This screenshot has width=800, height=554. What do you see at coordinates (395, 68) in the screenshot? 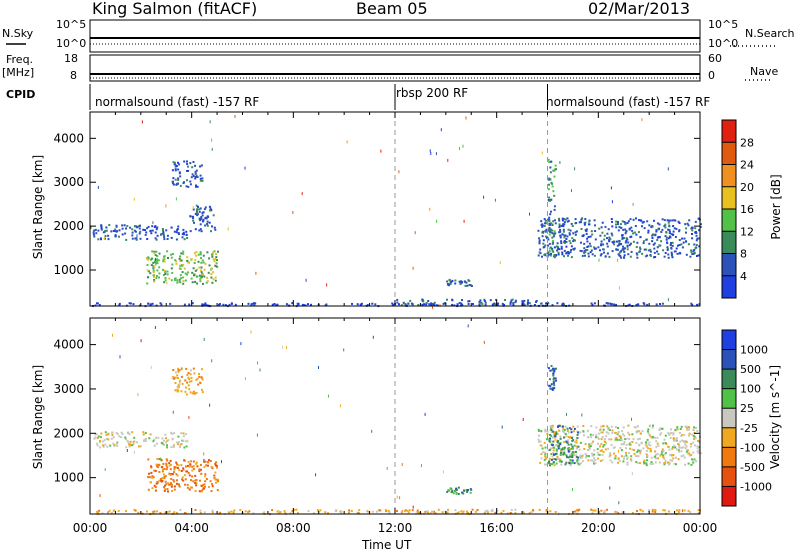
I see `freq-strip-frame` at bounding box center [395, 68].